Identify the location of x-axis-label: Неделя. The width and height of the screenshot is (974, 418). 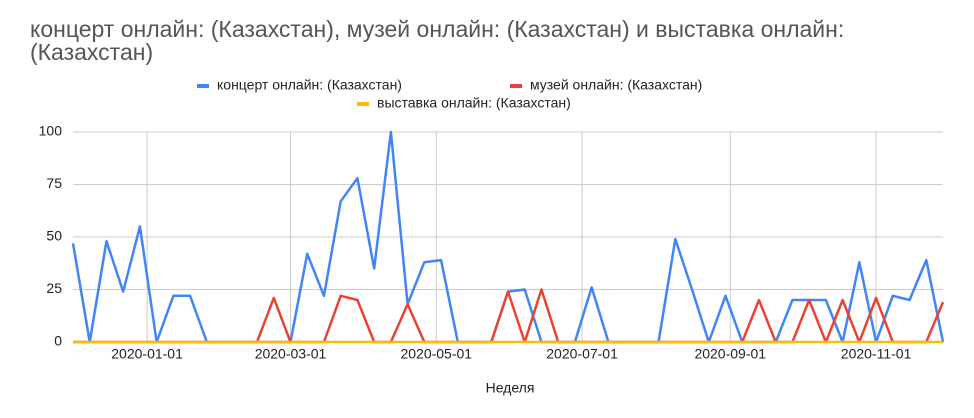
(510, 388).